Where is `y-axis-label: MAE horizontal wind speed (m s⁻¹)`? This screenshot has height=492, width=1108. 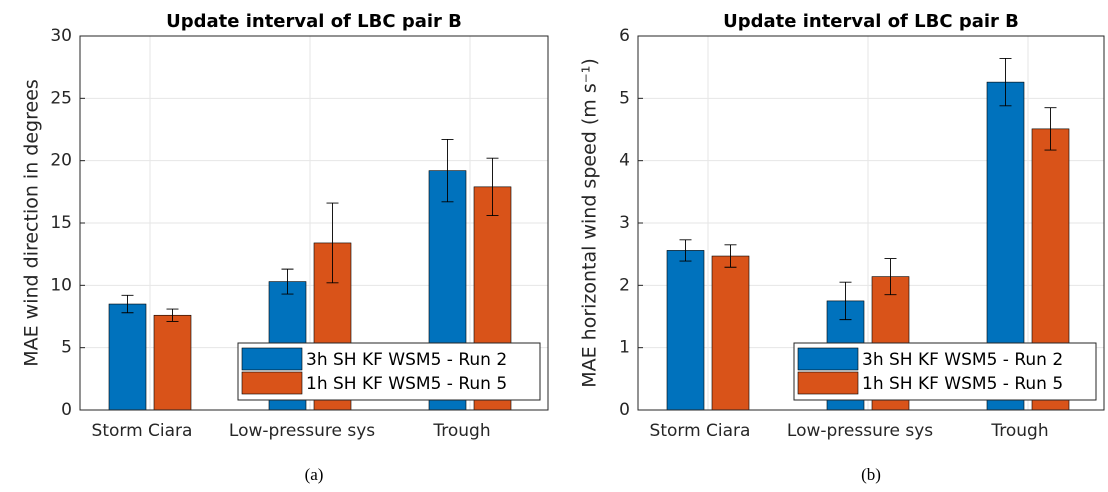
y-axis-label: MAE horizontal wind speed (m s⁻¹) is located at coordinates (590, 223).